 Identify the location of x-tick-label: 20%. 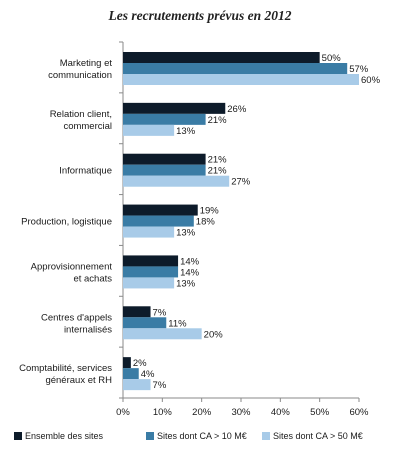
(202, 412).